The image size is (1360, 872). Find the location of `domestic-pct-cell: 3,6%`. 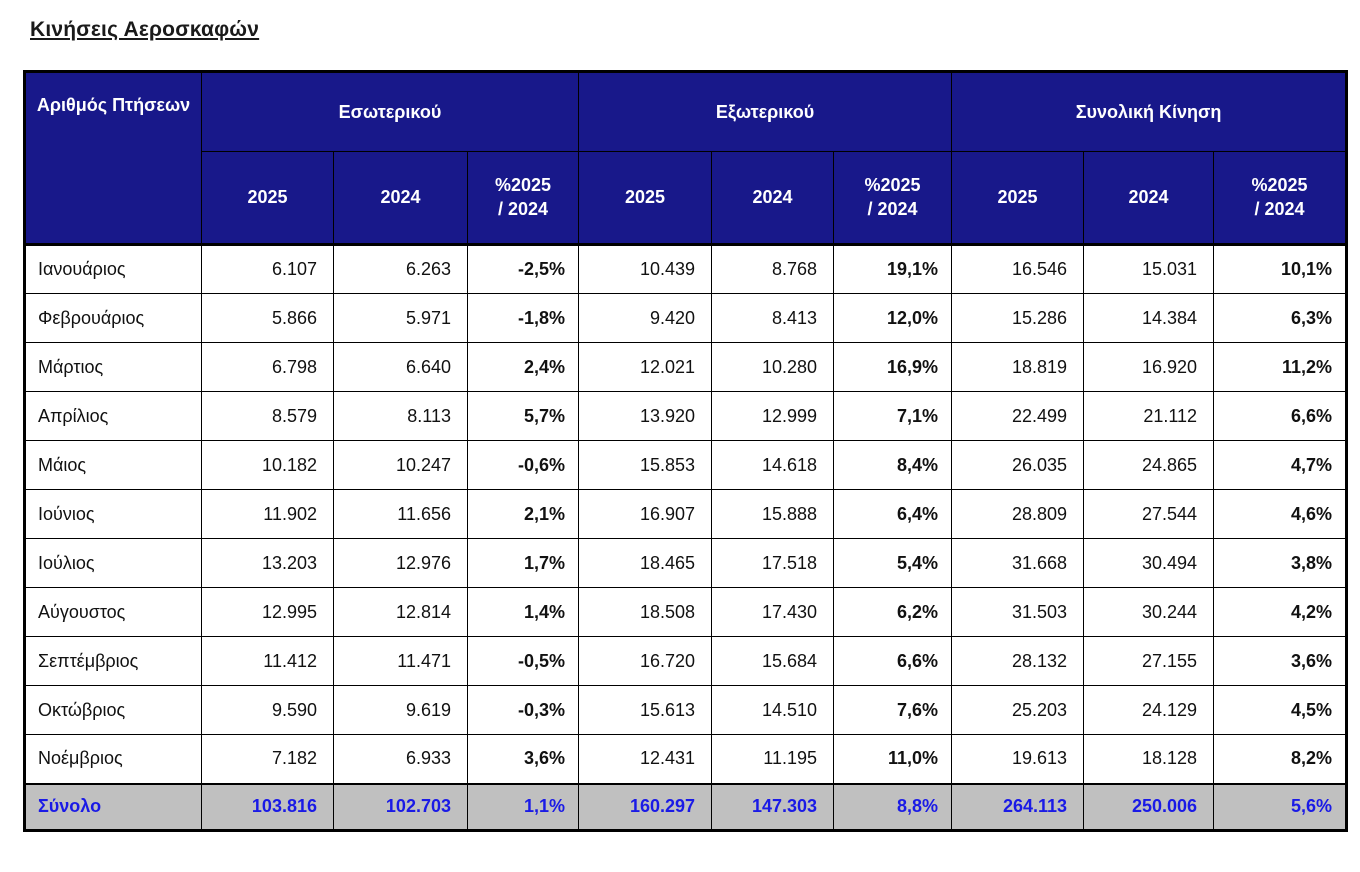

domestic-pct-cell: 3,6% is located at coordinates (523, 759).